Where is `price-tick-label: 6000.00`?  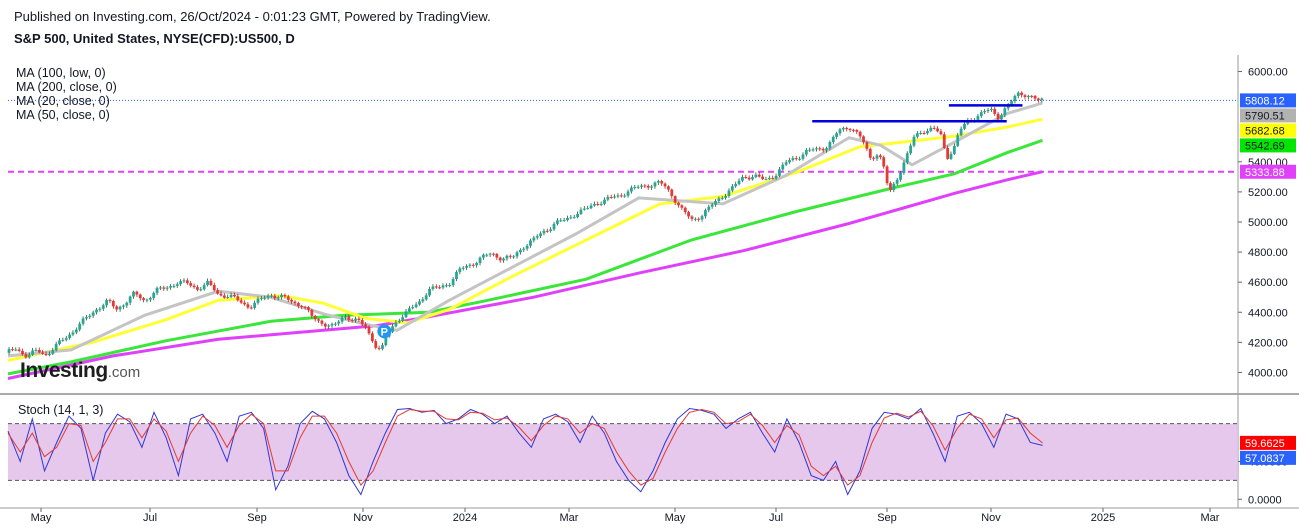 price-tick-label: 6000.00 is located at coordinates (1268, 73).